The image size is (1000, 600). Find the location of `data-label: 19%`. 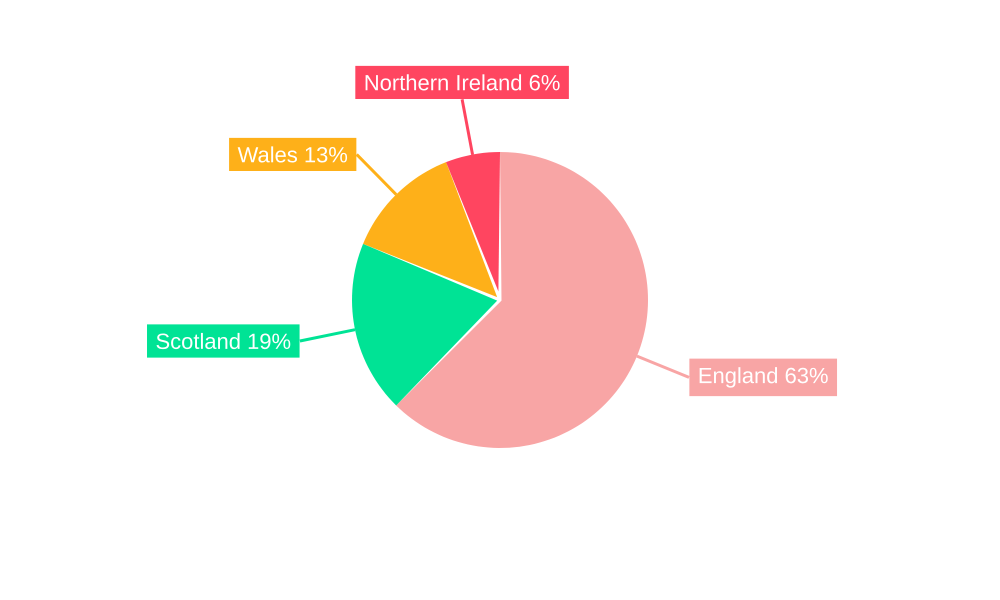

data-label: 19% is located at coordinates (269, 342).